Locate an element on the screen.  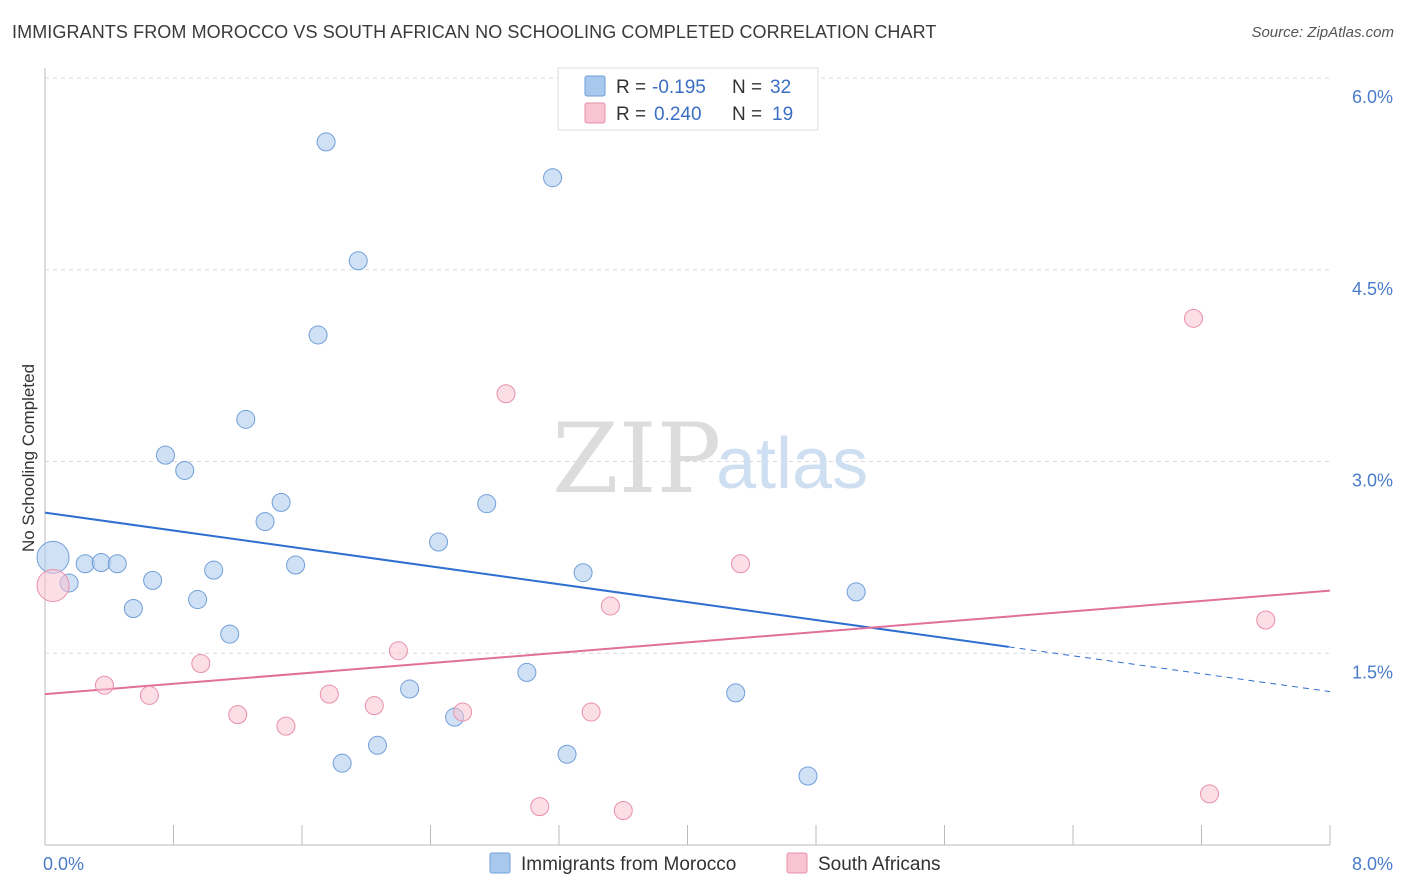
series-legend-label-south-africans: South Africans is located at coordinates (879, 864).